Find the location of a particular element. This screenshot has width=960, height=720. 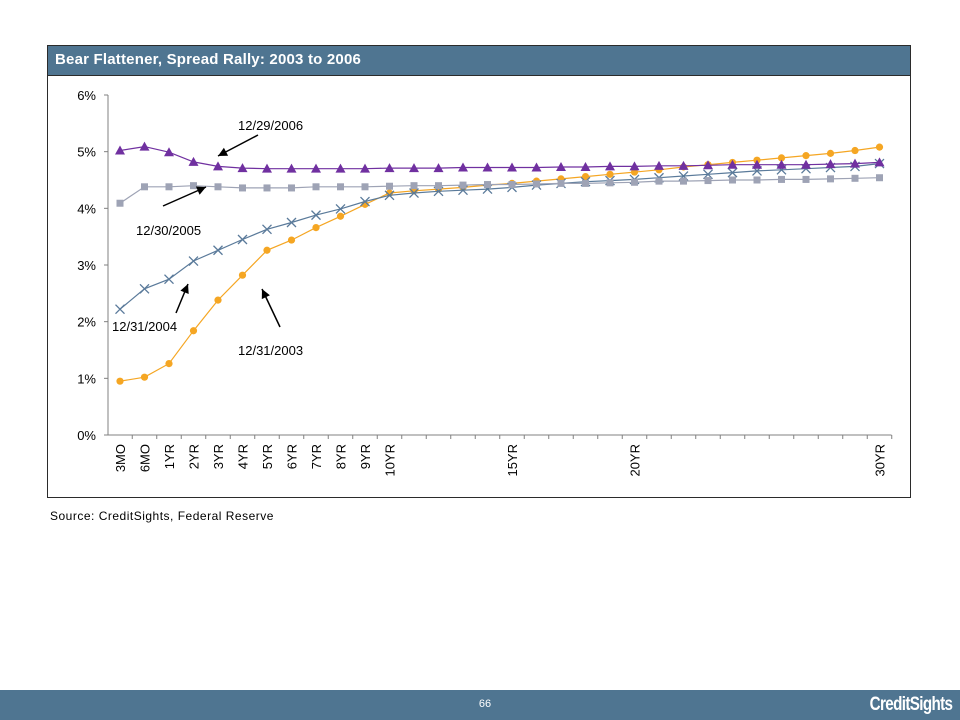

x-tick-label: 6MO is located at coordinates (145, 458).